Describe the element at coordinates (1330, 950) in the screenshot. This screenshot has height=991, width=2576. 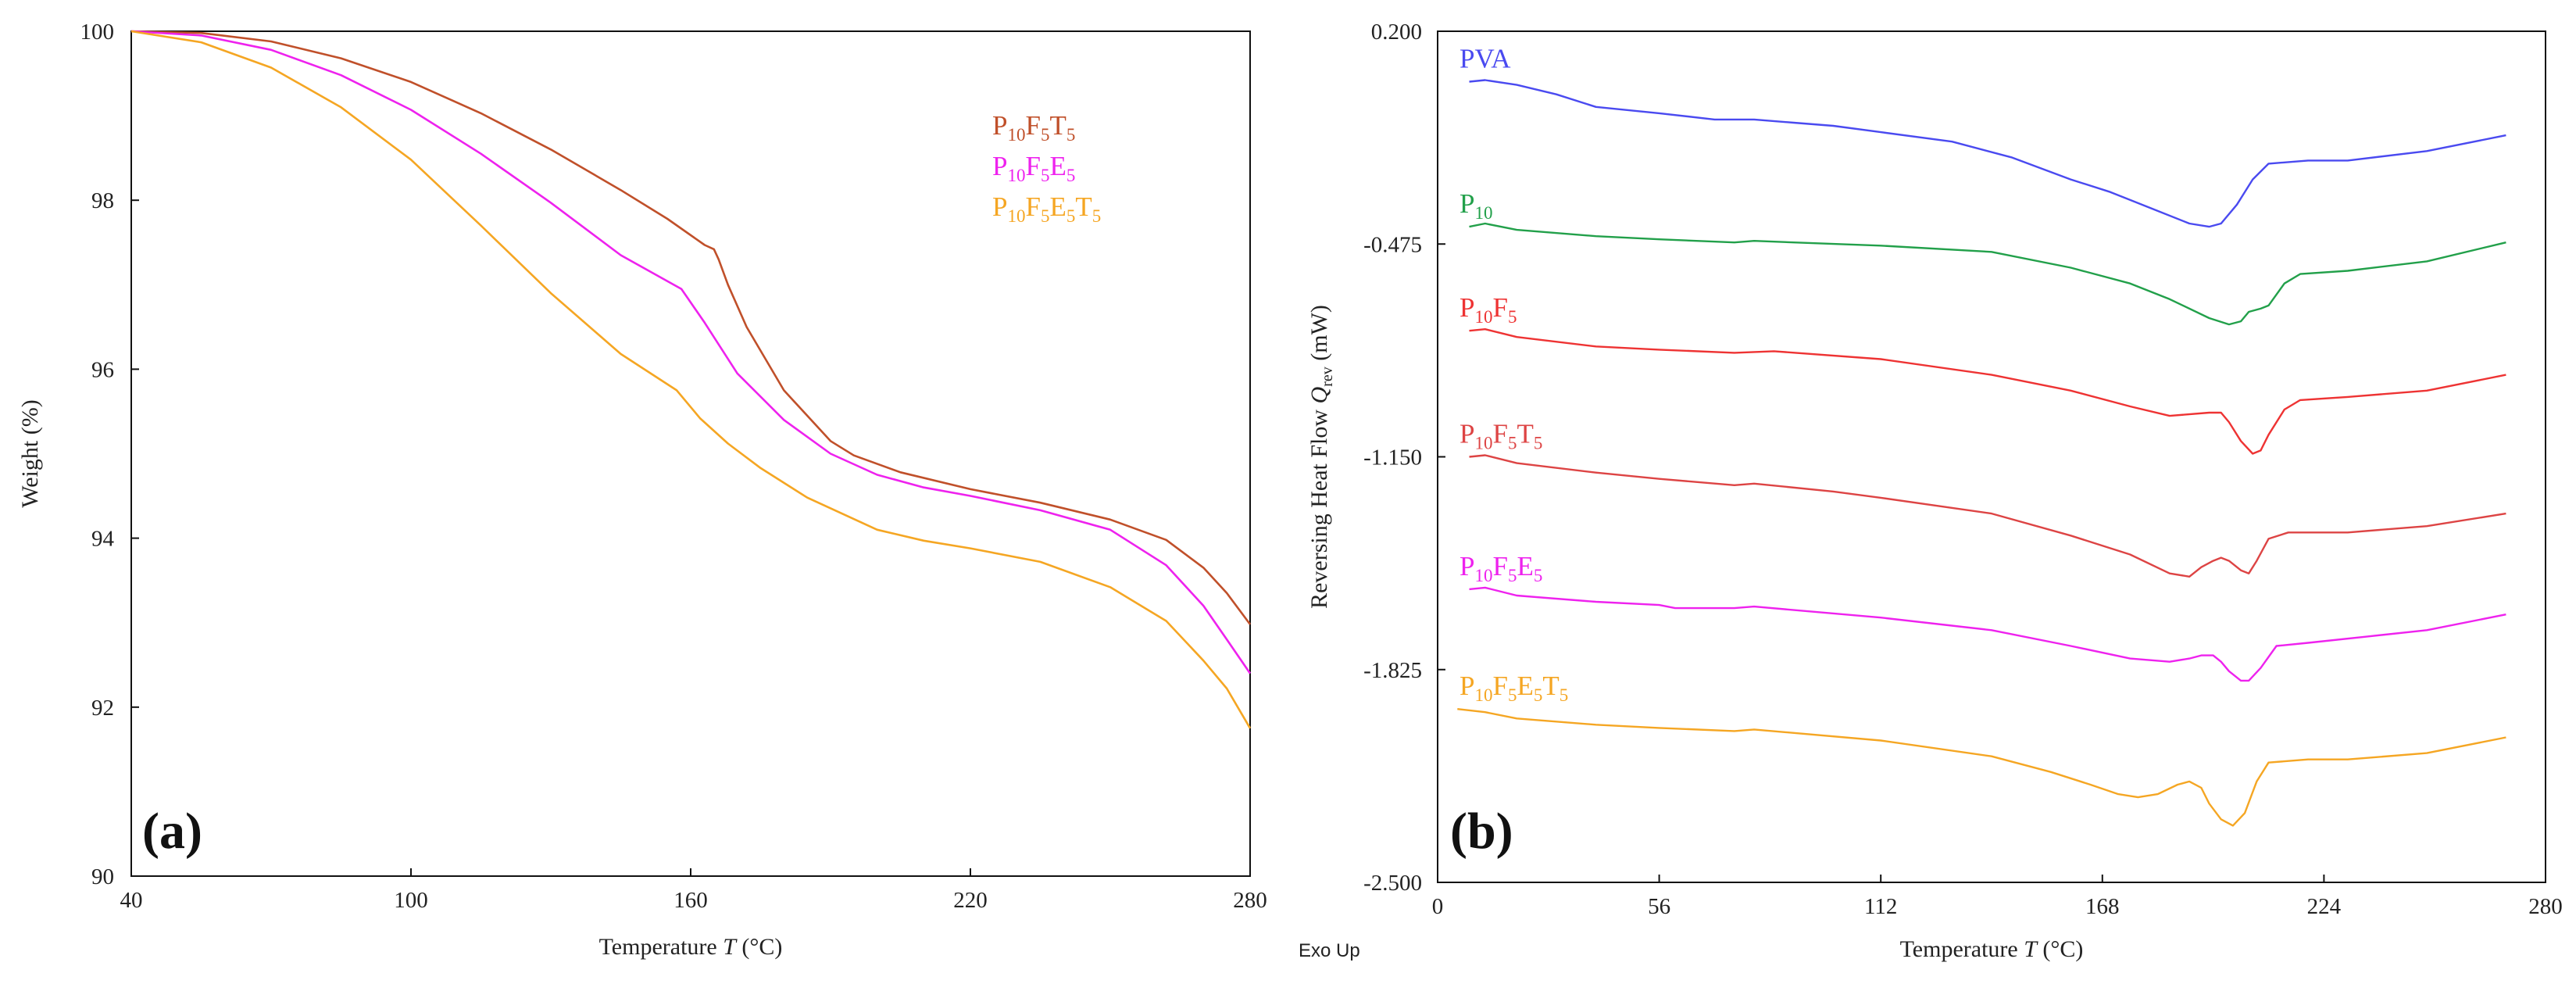
I see `exo-up-annotation: Exo Up` at that location.